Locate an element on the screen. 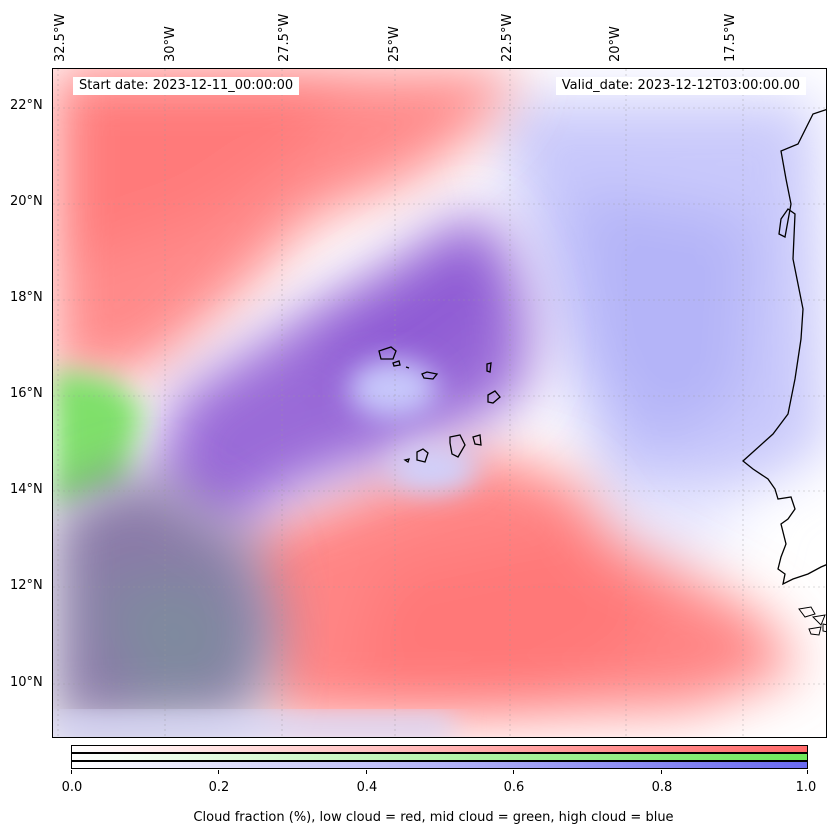 The image size is (837, 836). lat-label-20n: 20°N is located at coordinates (26, 201).